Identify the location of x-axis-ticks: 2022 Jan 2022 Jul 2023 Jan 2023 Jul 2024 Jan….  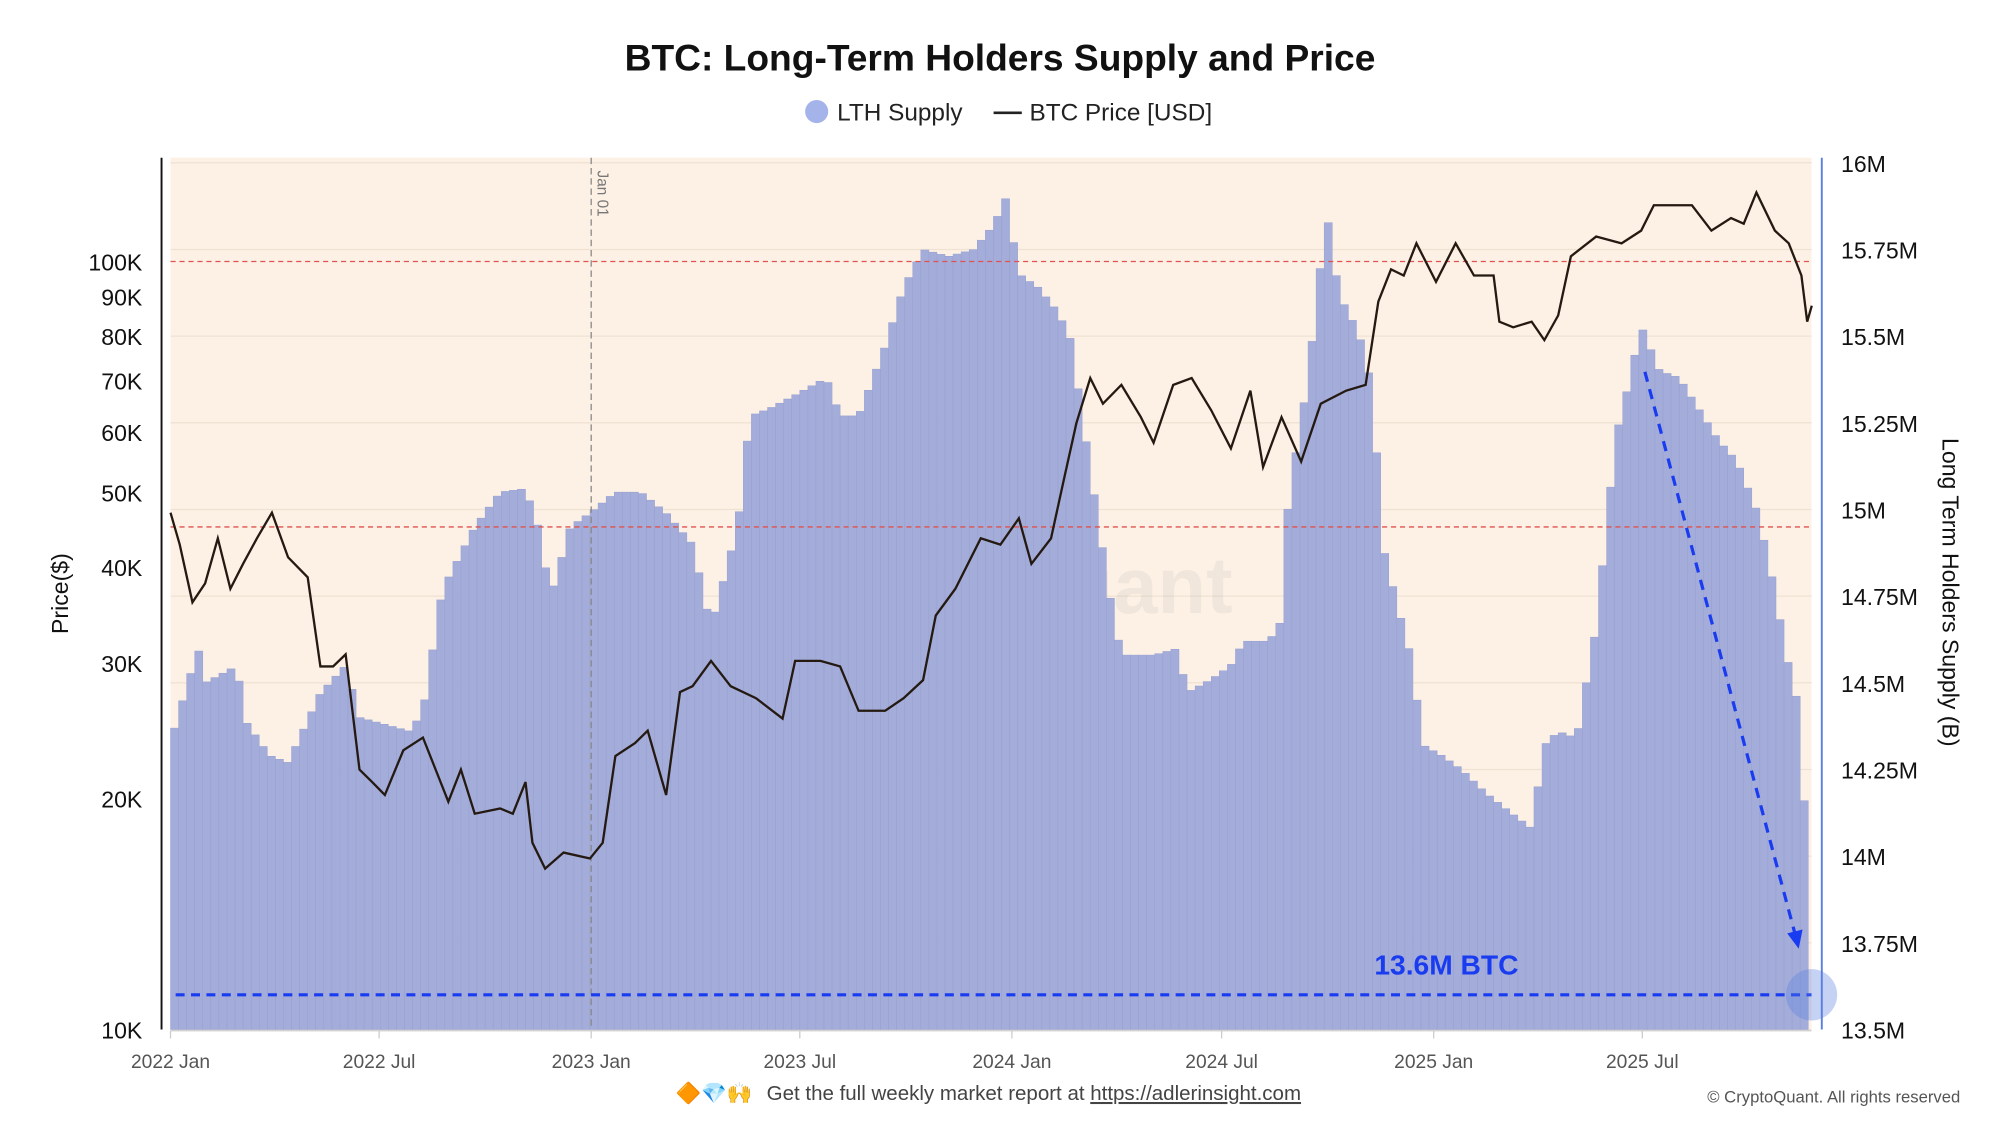
(905, 1051).